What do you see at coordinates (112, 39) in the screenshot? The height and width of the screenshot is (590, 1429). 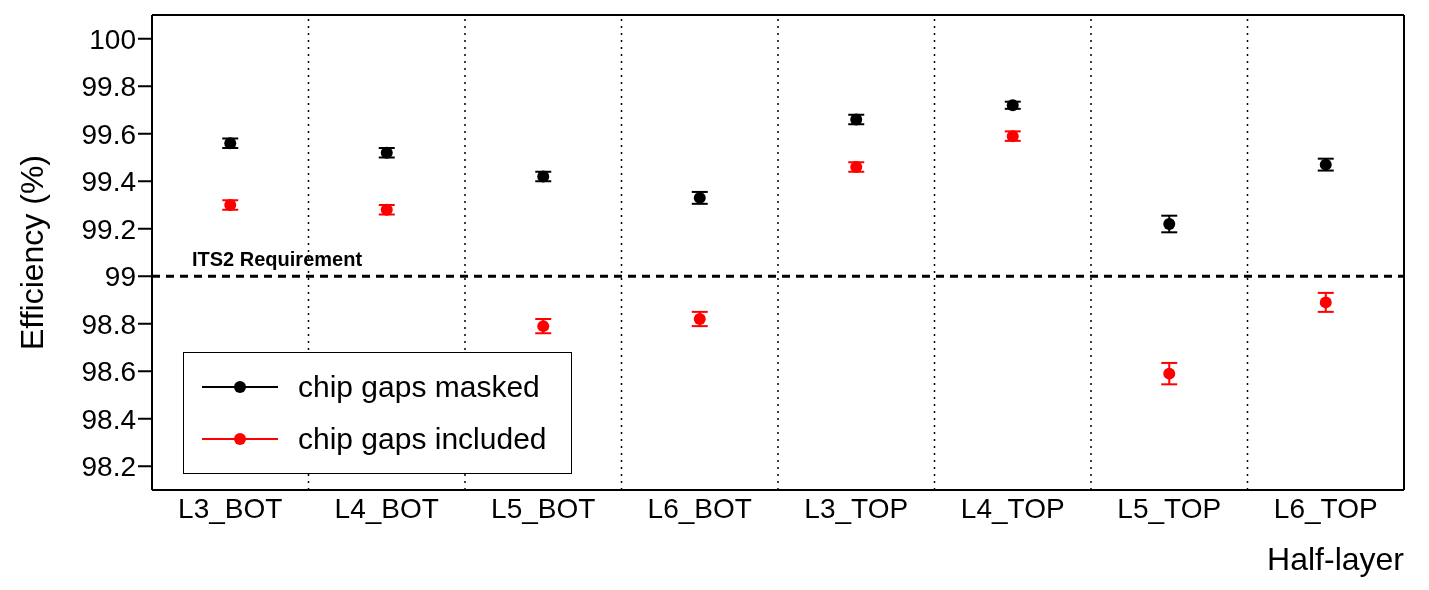 I see `y-tick-label: 100` at bounding box center [112, 39].